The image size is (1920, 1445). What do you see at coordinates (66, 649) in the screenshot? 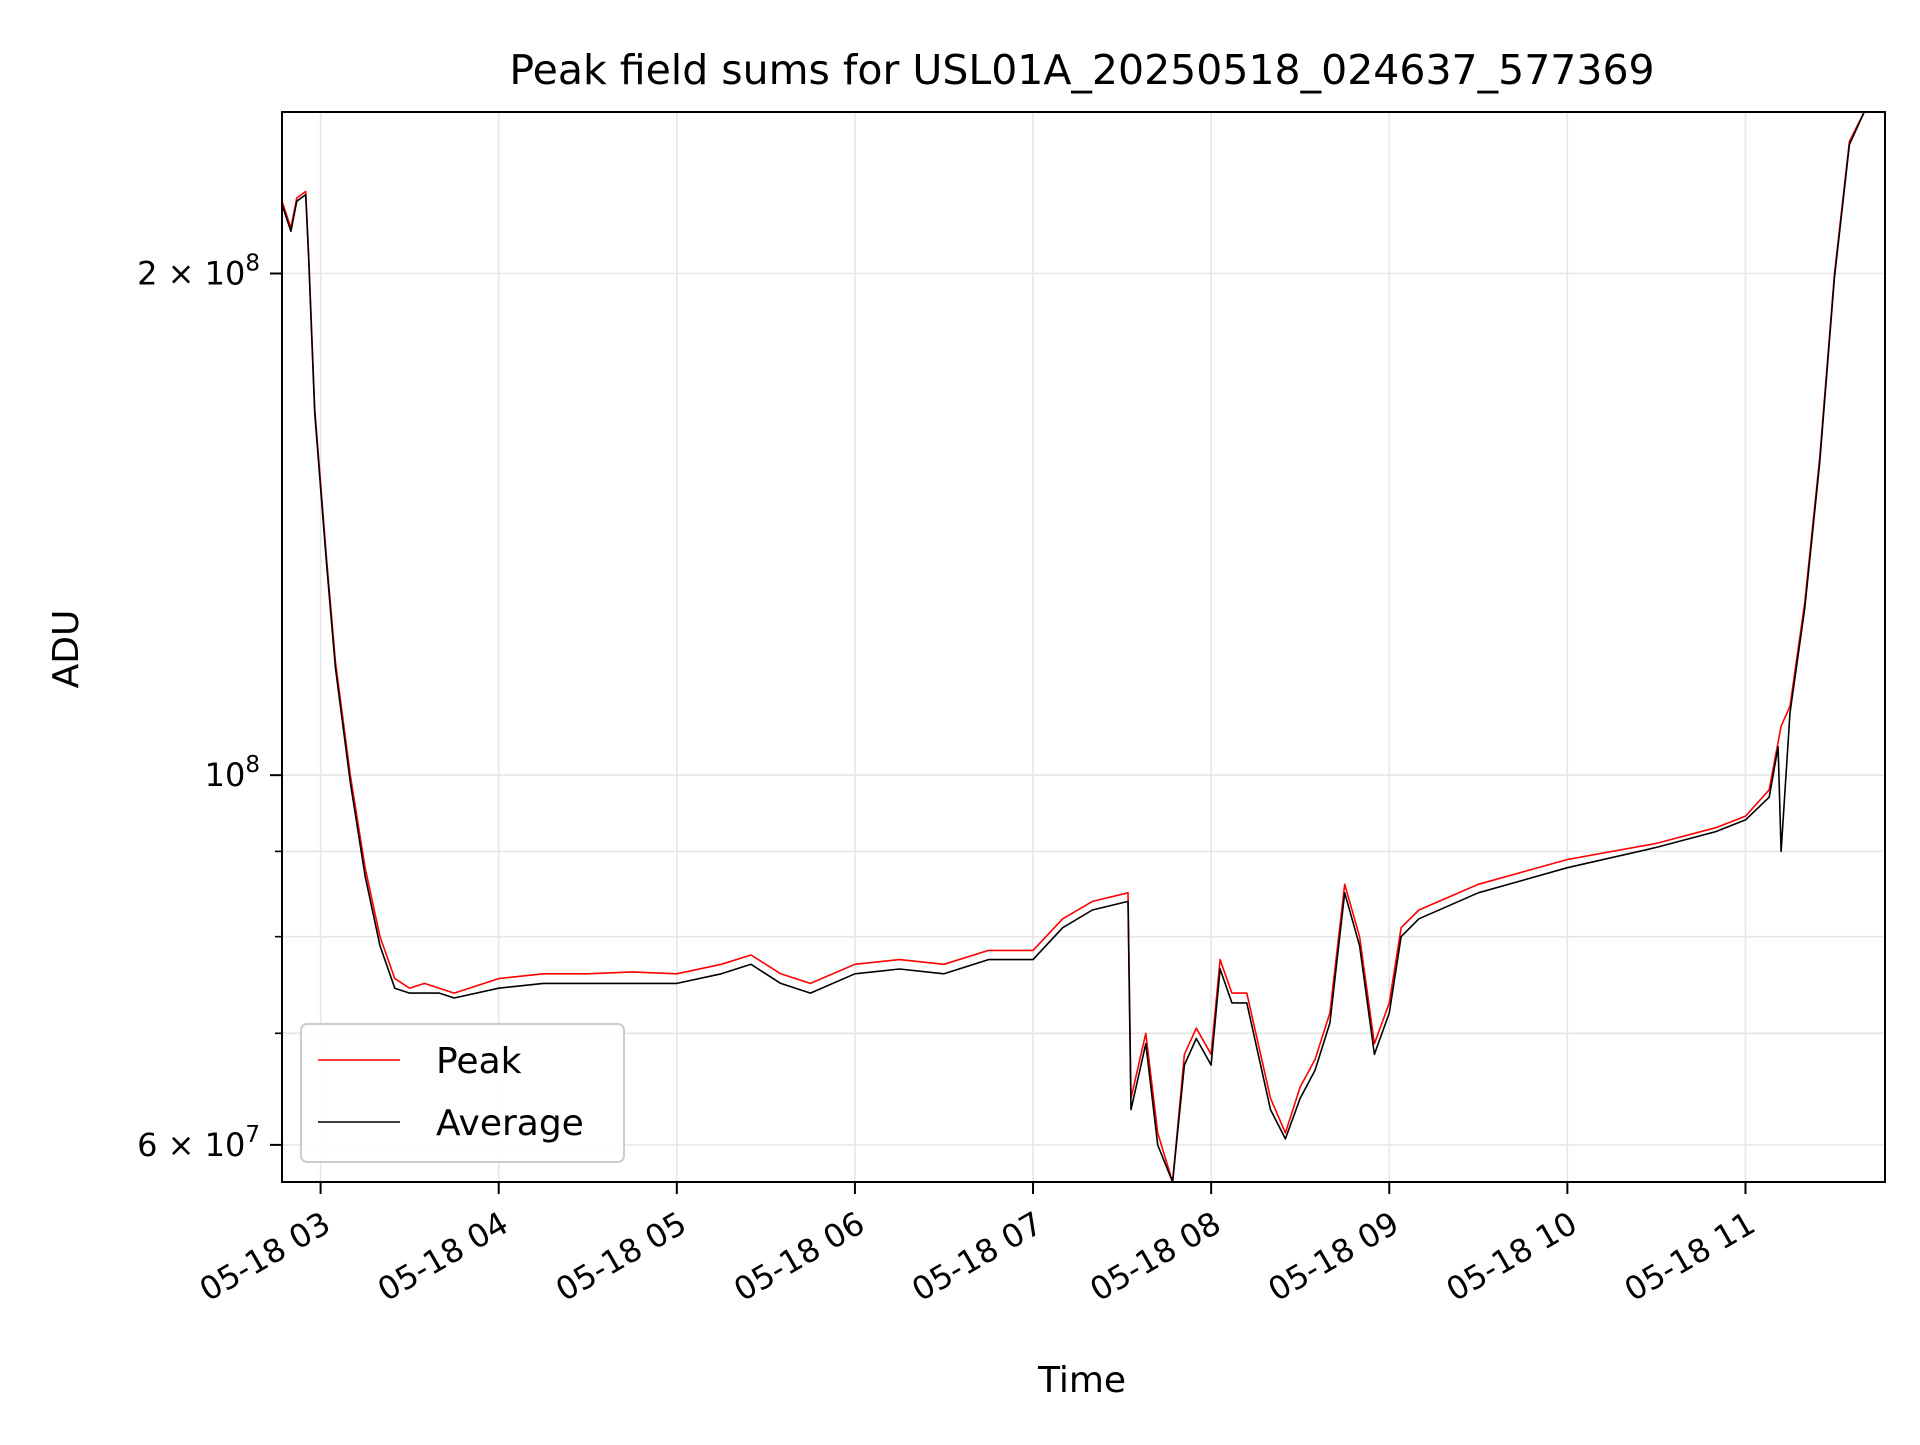
I see `y-axis-label: ADU` at bounding box center [66, 649].